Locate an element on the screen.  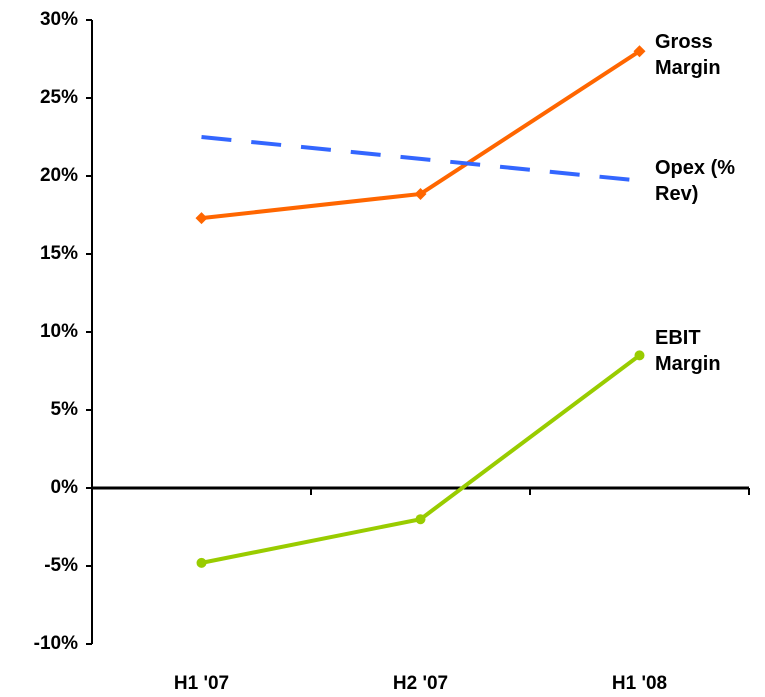
series-label: Gross Margin is located at coordinates (688, 55).